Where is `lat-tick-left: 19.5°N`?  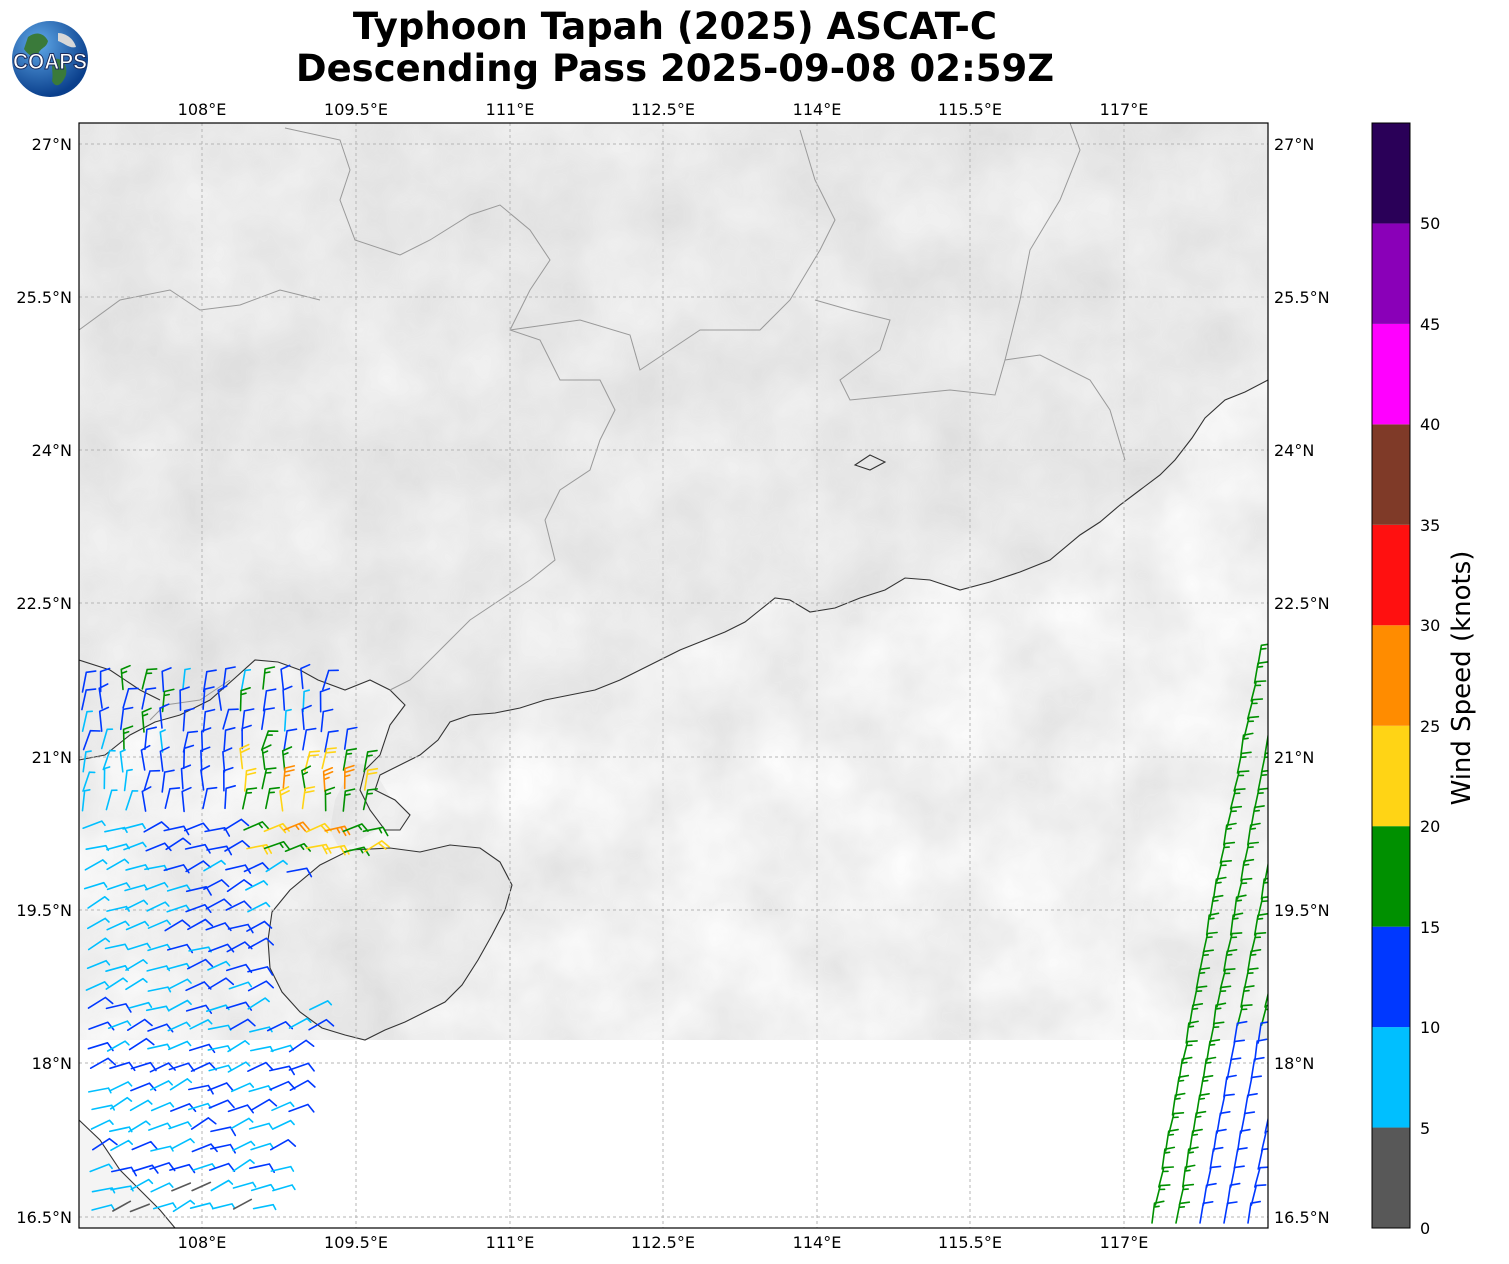
lat-tick-left: 19.5°N is located at coordinates (44, 910).